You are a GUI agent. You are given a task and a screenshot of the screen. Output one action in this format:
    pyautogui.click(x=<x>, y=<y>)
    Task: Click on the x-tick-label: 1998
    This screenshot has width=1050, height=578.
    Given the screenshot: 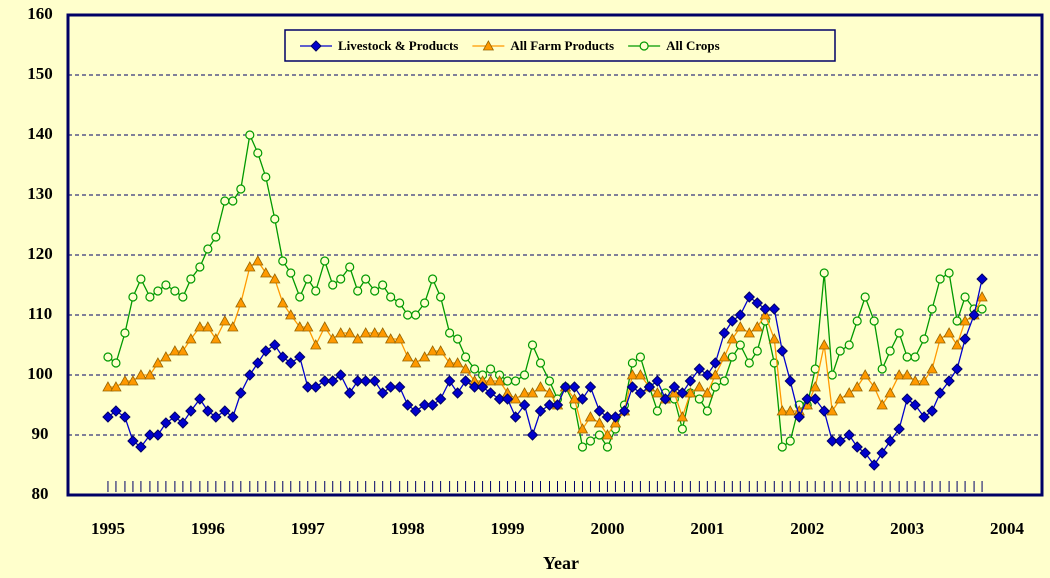 What is the action you would take?
    pyautogui.click(x=408, y=528)
    